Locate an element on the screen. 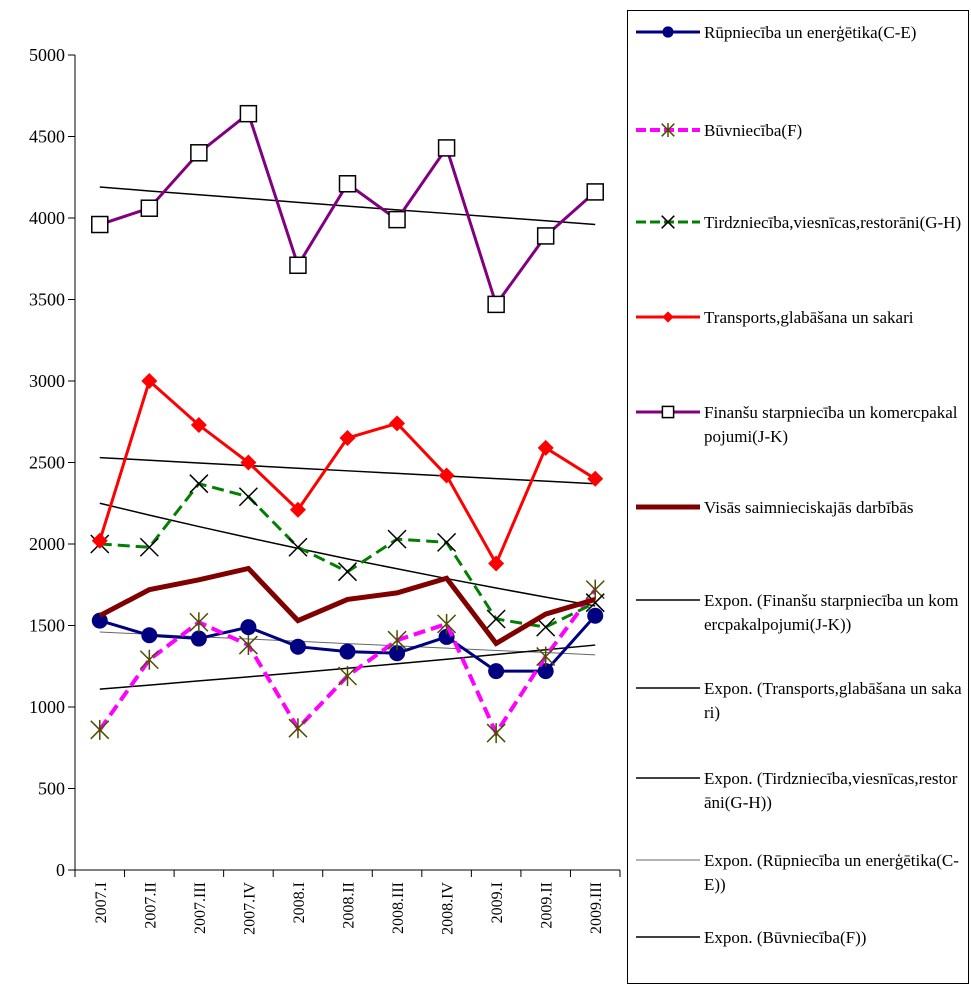  y-tick-label: 0 is located at coordinates (60, 870).